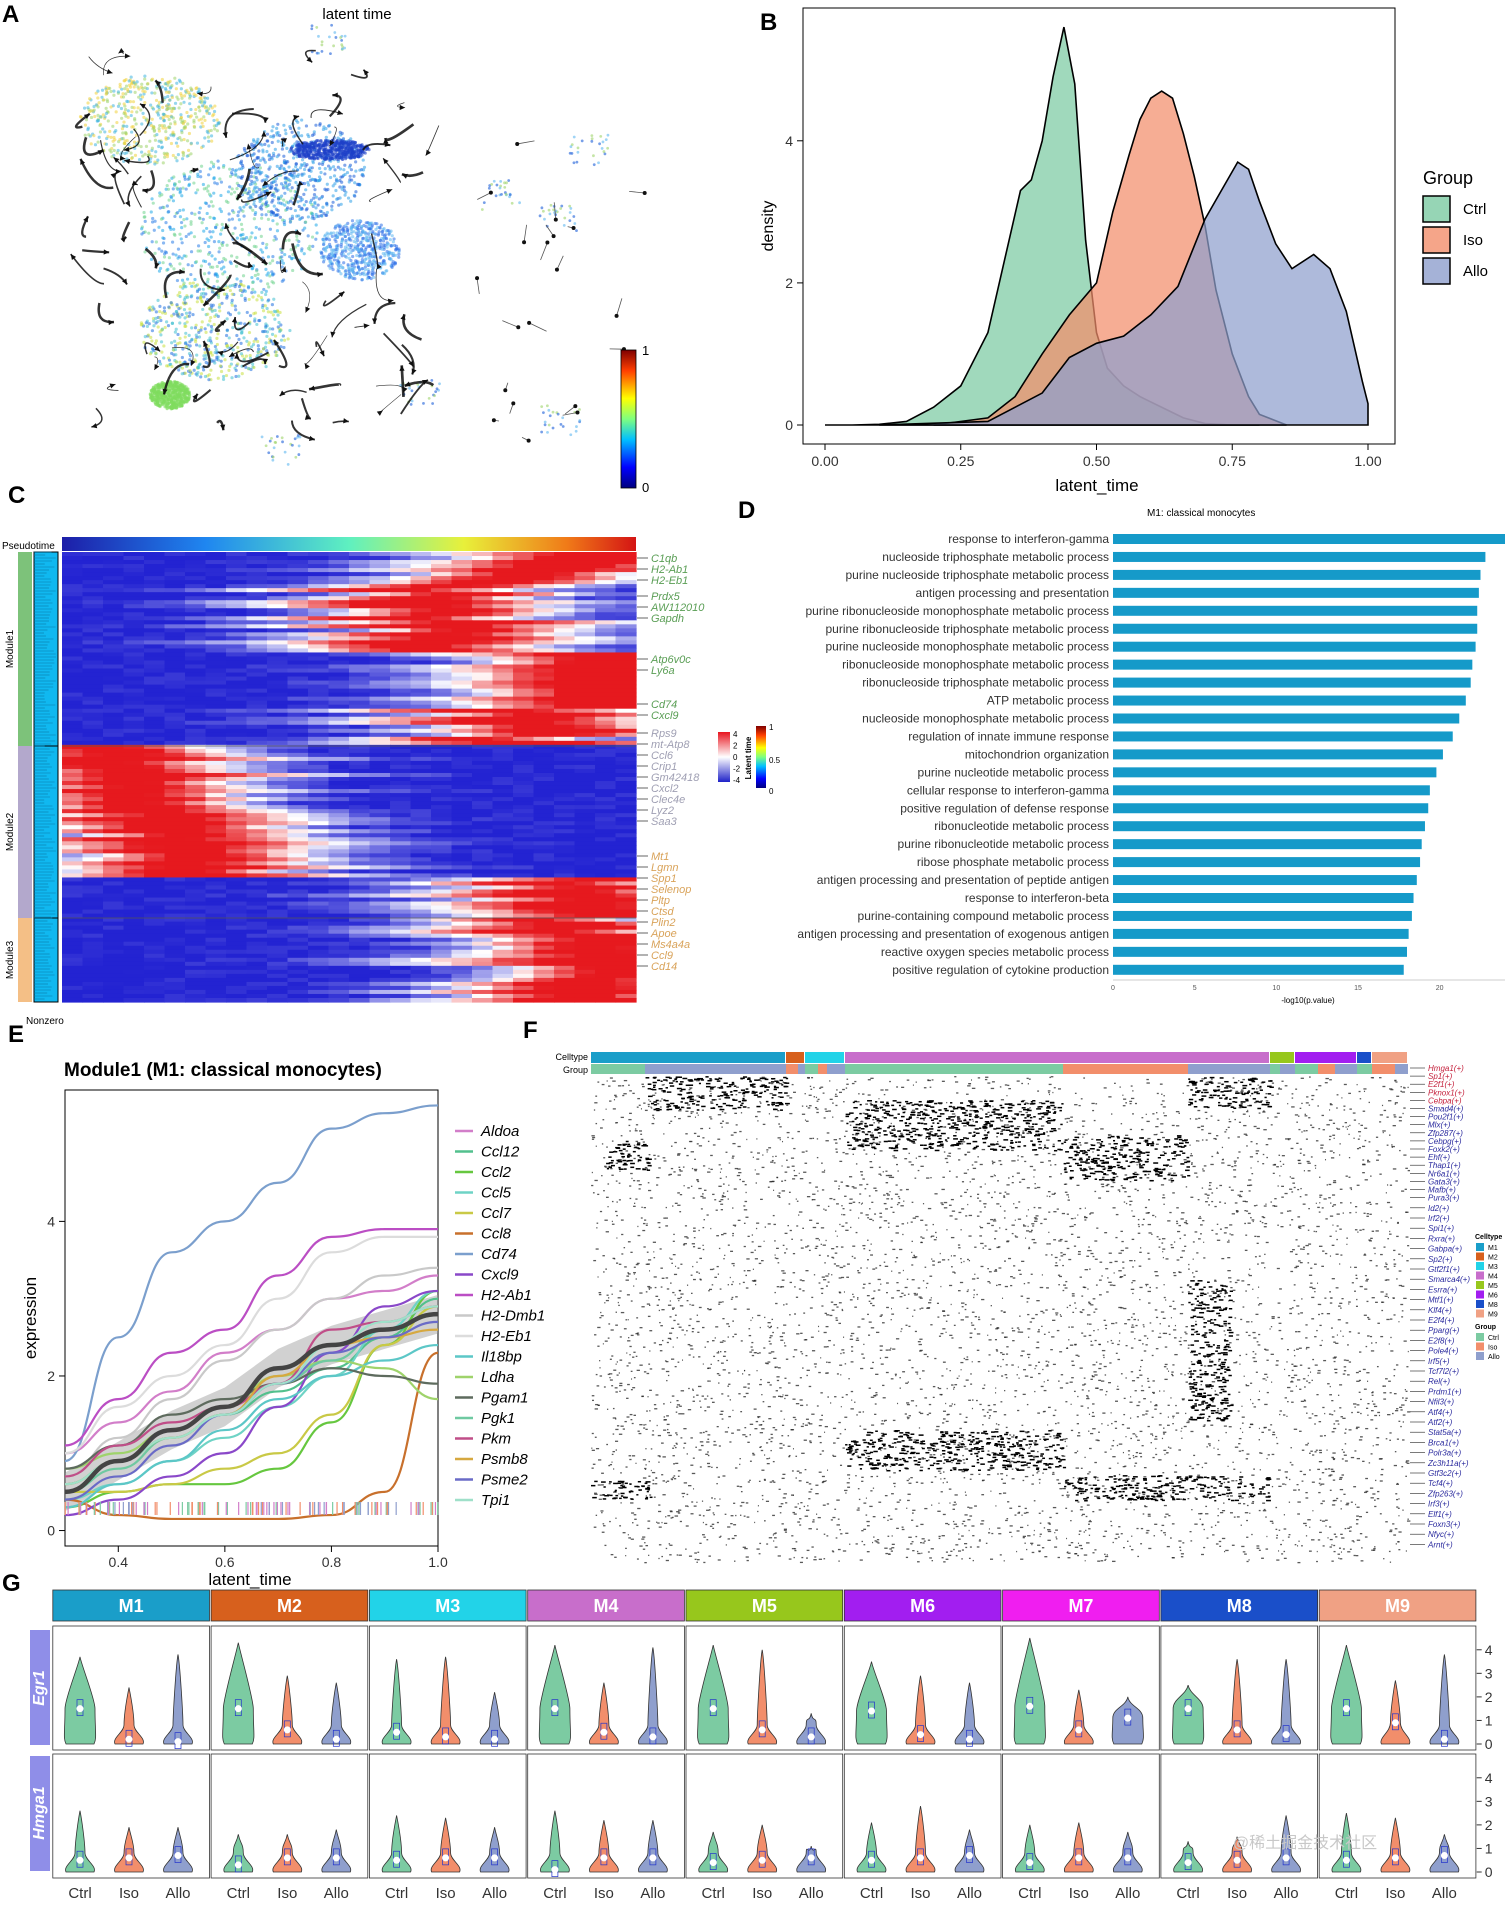 This screenshot has width=1512, height=1905. What do you see at coordinates (106, 313) in the screenshot?
I see `streamline` at bounding box center [106, 313].